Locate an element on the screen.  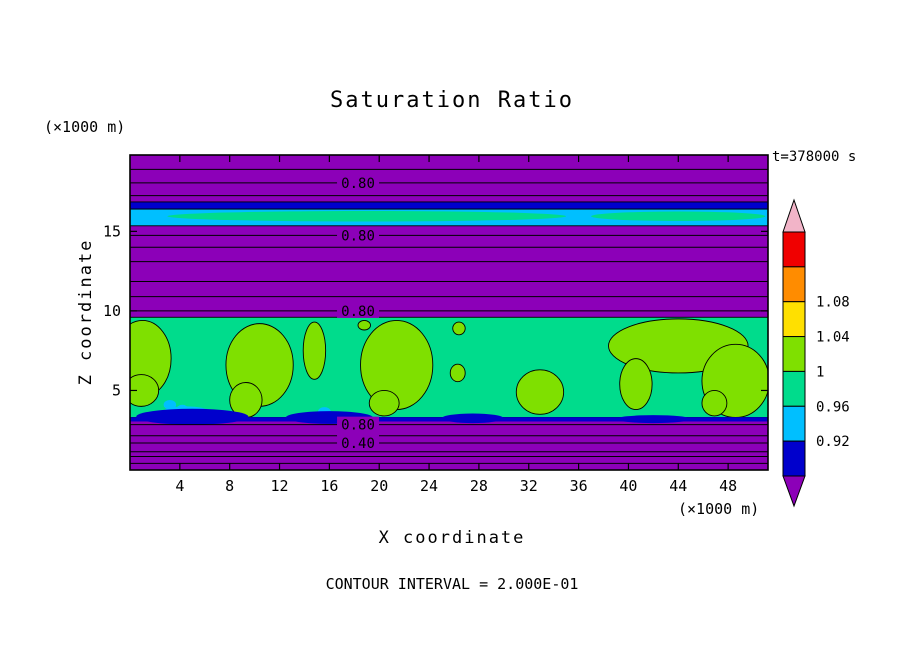
colorbar-label: 0.92 is located at coordinates (833, 442).